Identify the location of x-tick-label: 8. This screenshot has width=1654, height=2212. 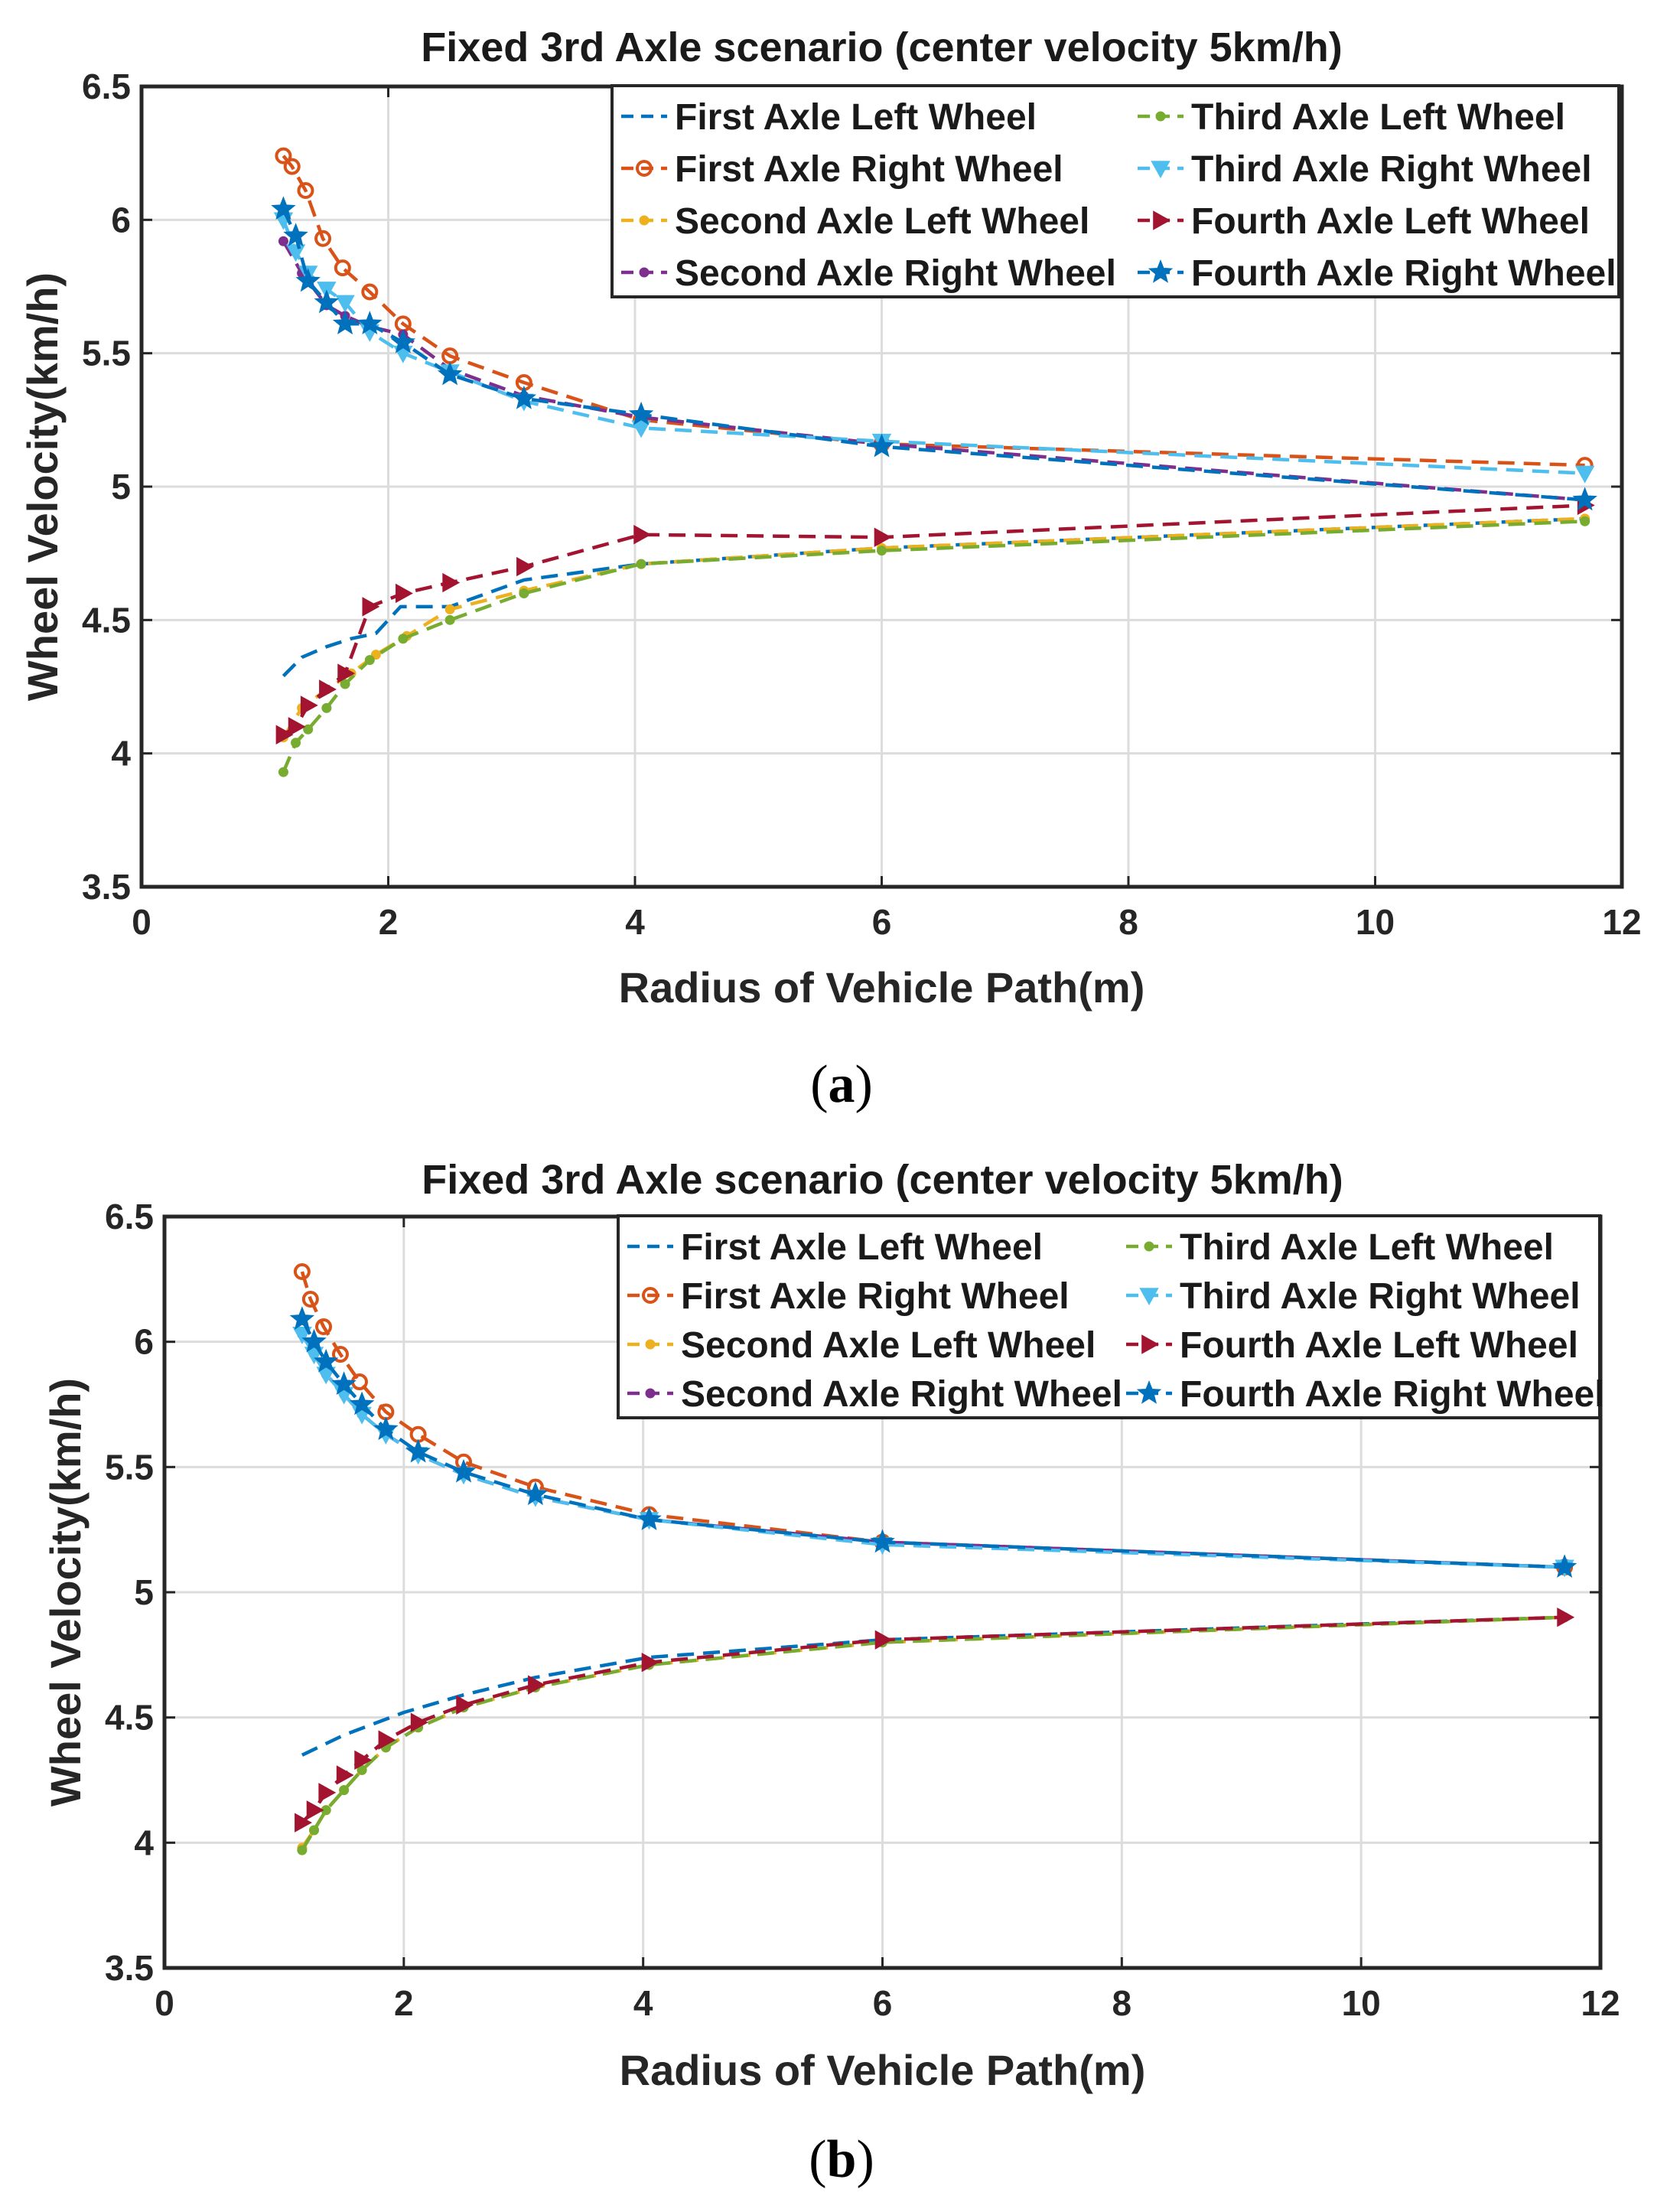
(1122, 2003).